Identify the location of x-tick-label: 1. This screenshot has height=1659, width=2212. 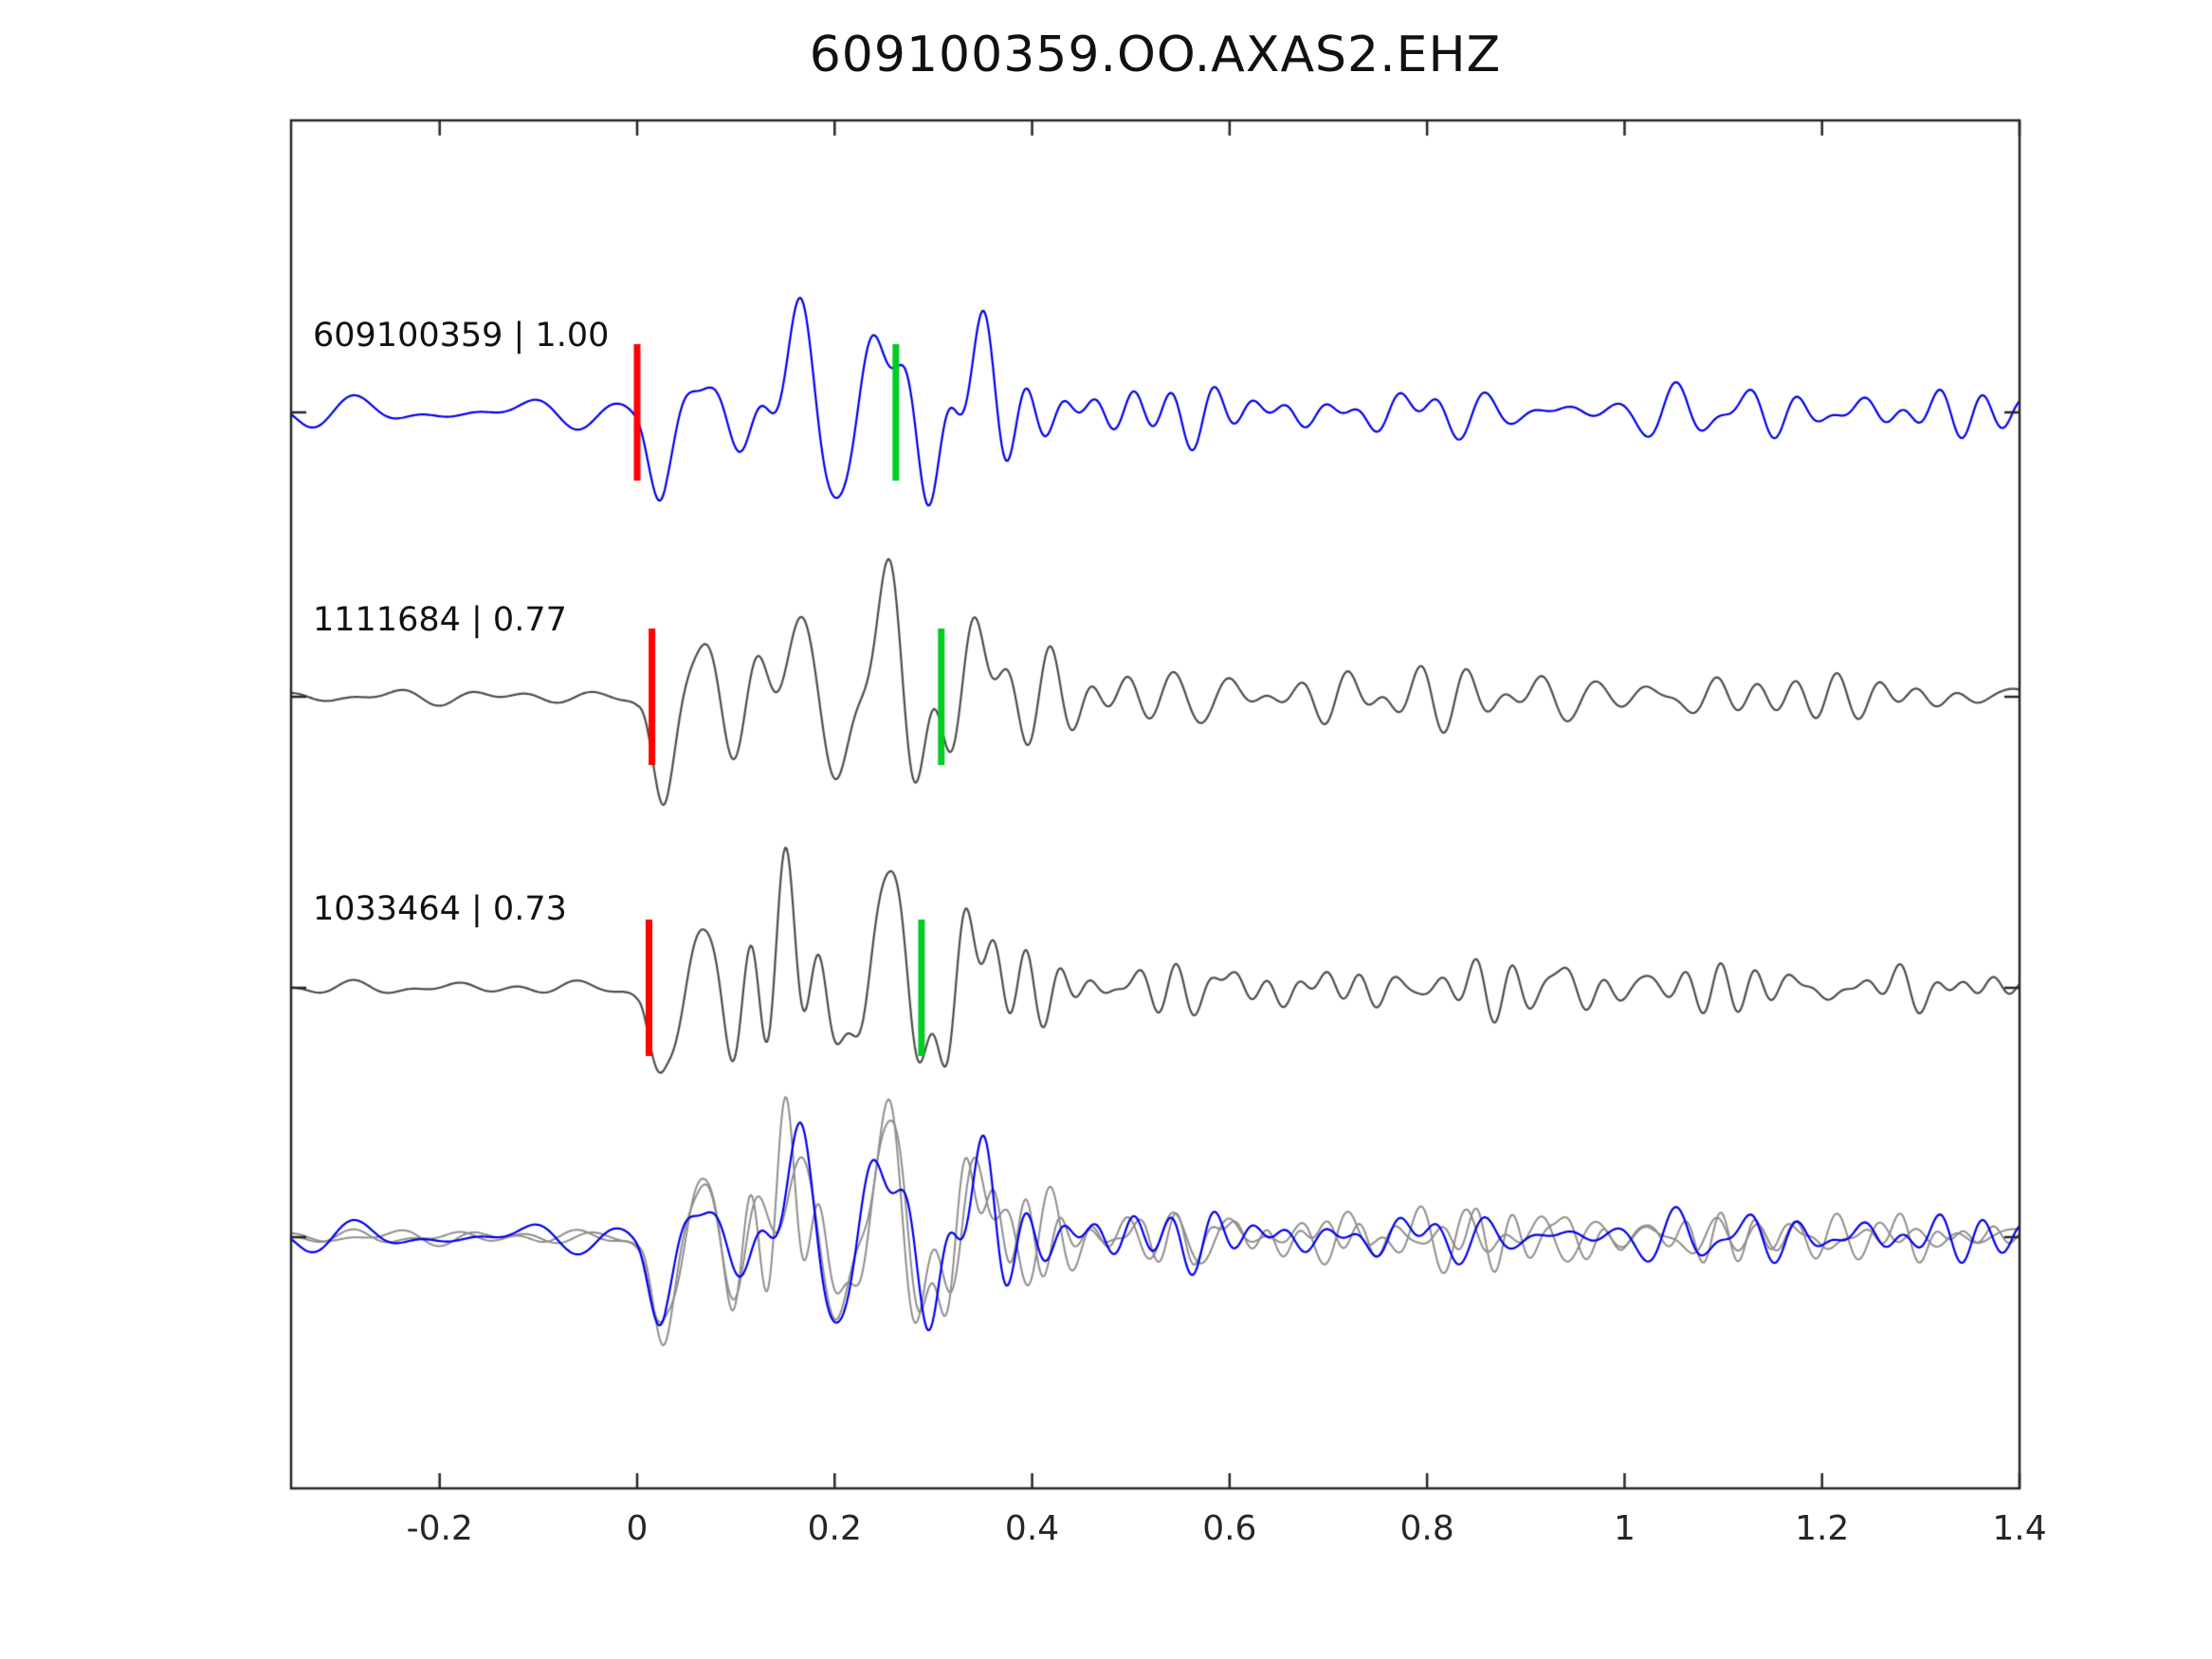
(1624, 1528).